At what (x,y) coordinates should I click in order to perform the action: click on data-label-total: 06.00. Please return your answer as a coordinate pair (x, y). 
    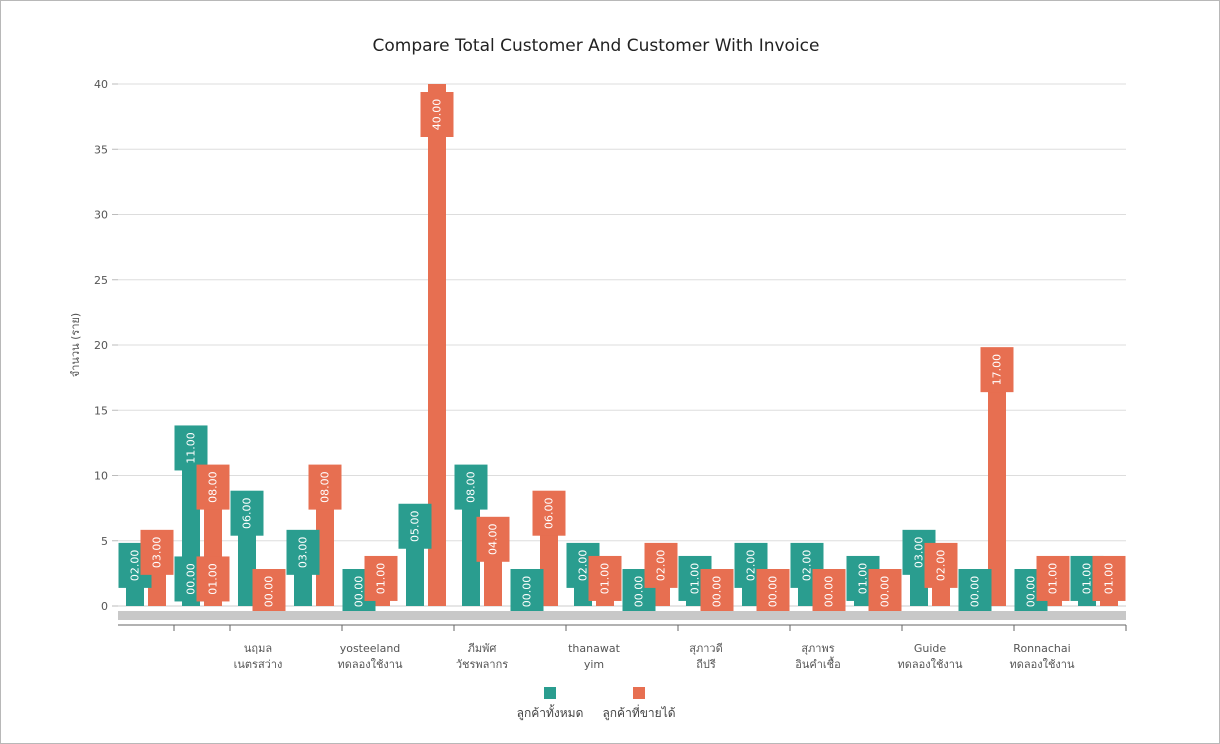
    Looking at the image, I should click on (247, 513).